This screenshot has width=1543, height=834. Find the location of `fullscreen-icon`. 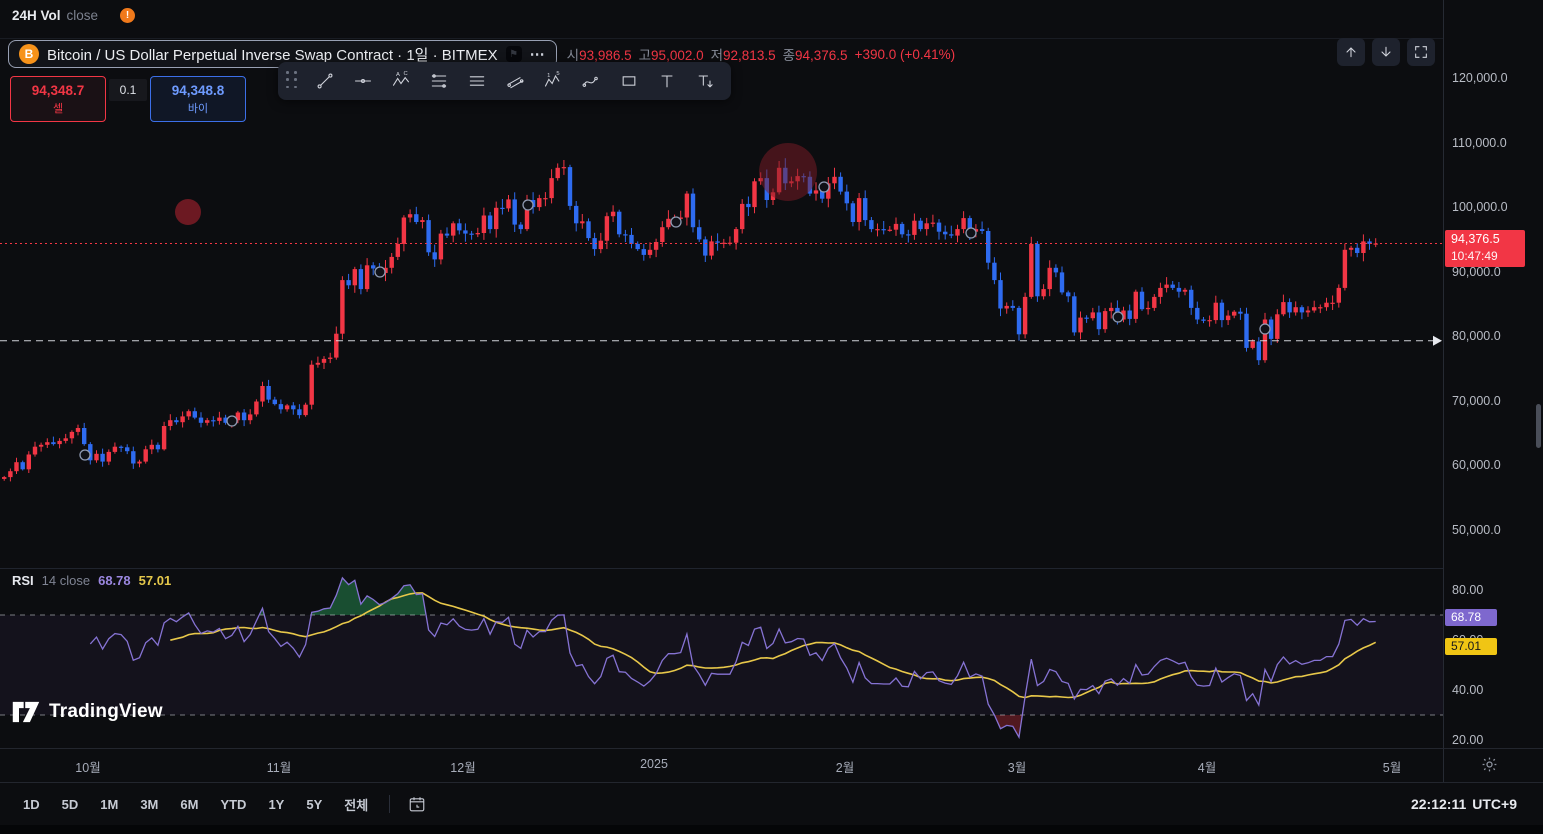

fullscreen-icon is located at coordinates (1421, 52).